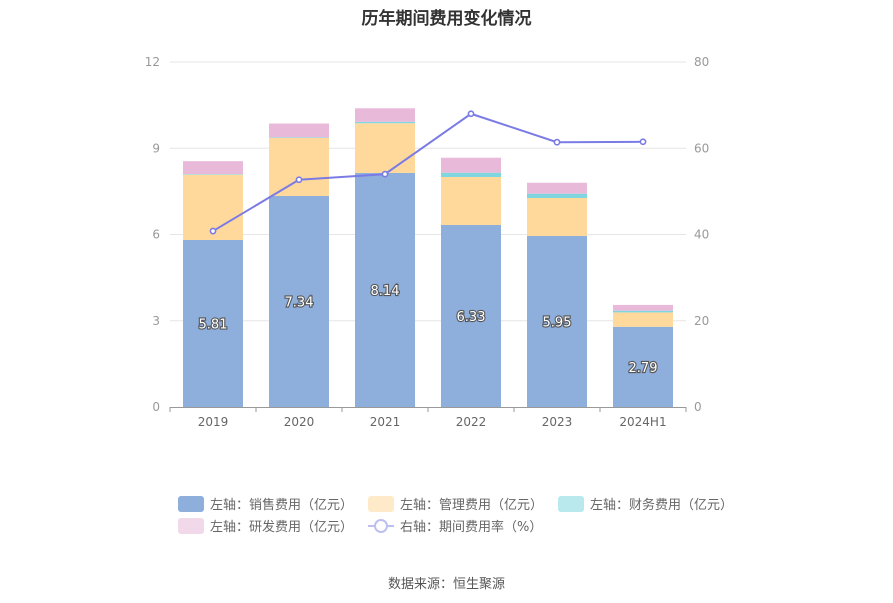  Describe the element at coordinates (428, 172) in the screenshot. I see `line-series` at that location.